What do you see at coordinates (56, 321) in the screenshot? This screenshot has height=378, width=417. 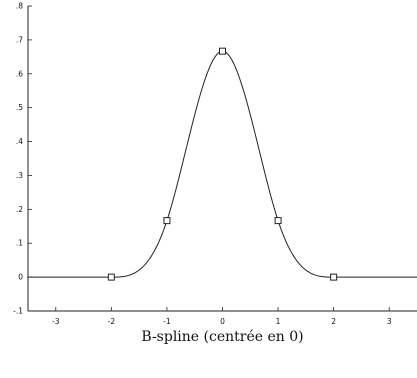 I see `x-tick-label: -3` at bounding box center [56, 321].